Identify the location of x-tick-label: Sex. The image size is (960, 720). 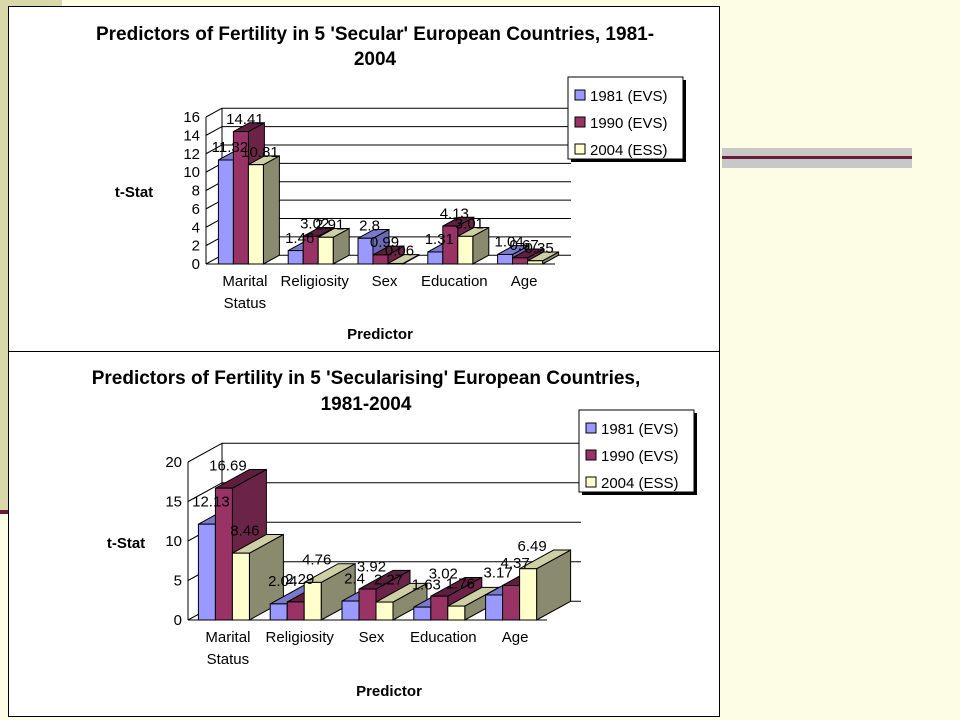
(372, 637).